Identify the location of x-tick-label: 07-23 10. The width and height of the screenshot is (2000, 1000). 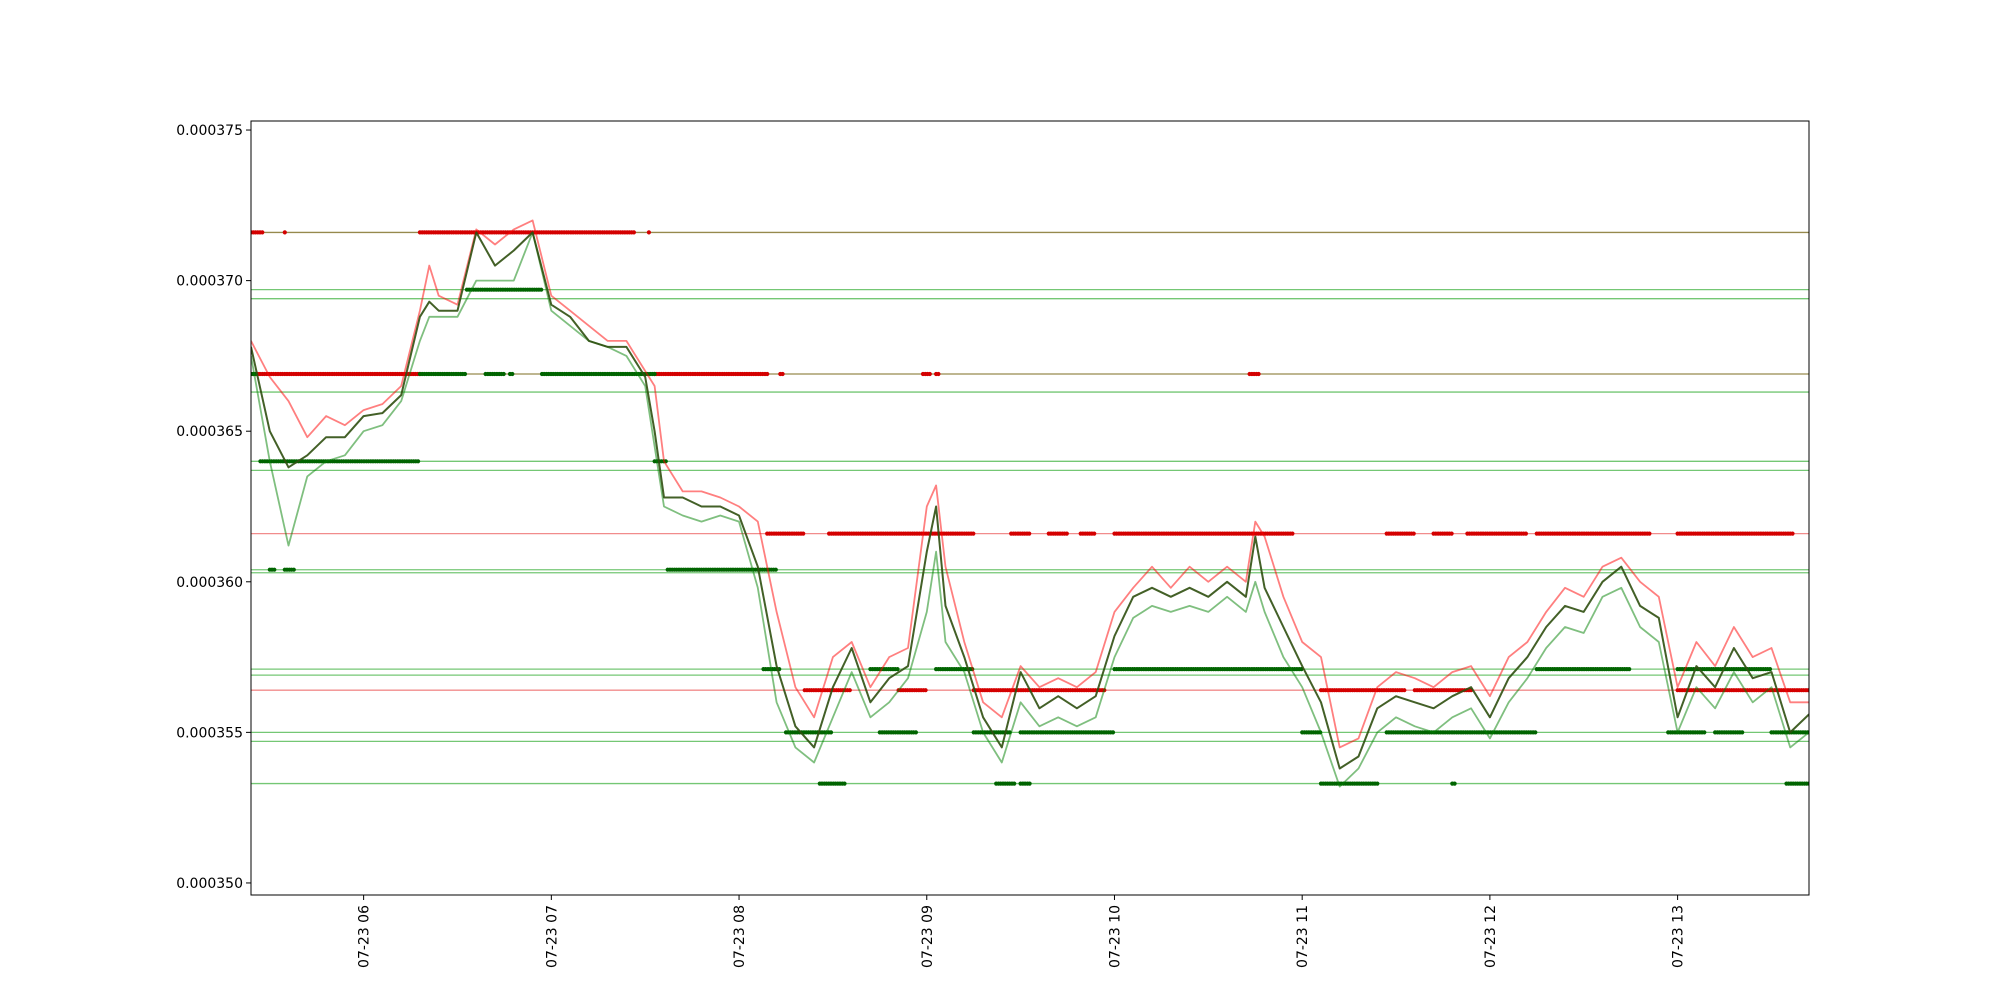
(1115, 936).